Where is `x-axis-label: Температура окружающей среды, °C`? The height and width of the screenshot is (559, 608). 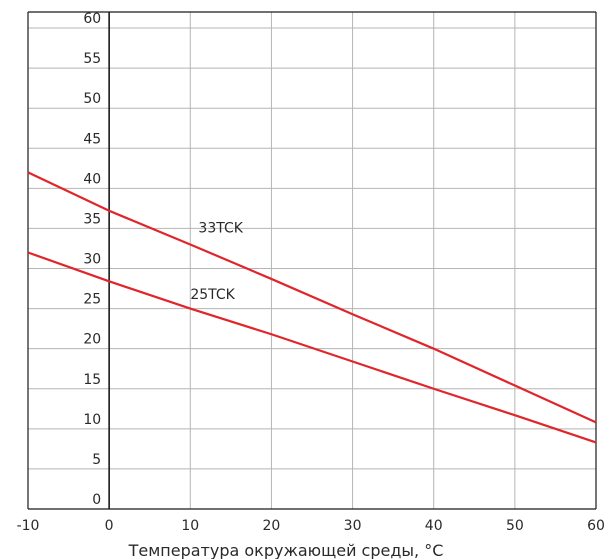
x-axis-label: Температура окружающей среды, °C is located at coordinates (286, 550).